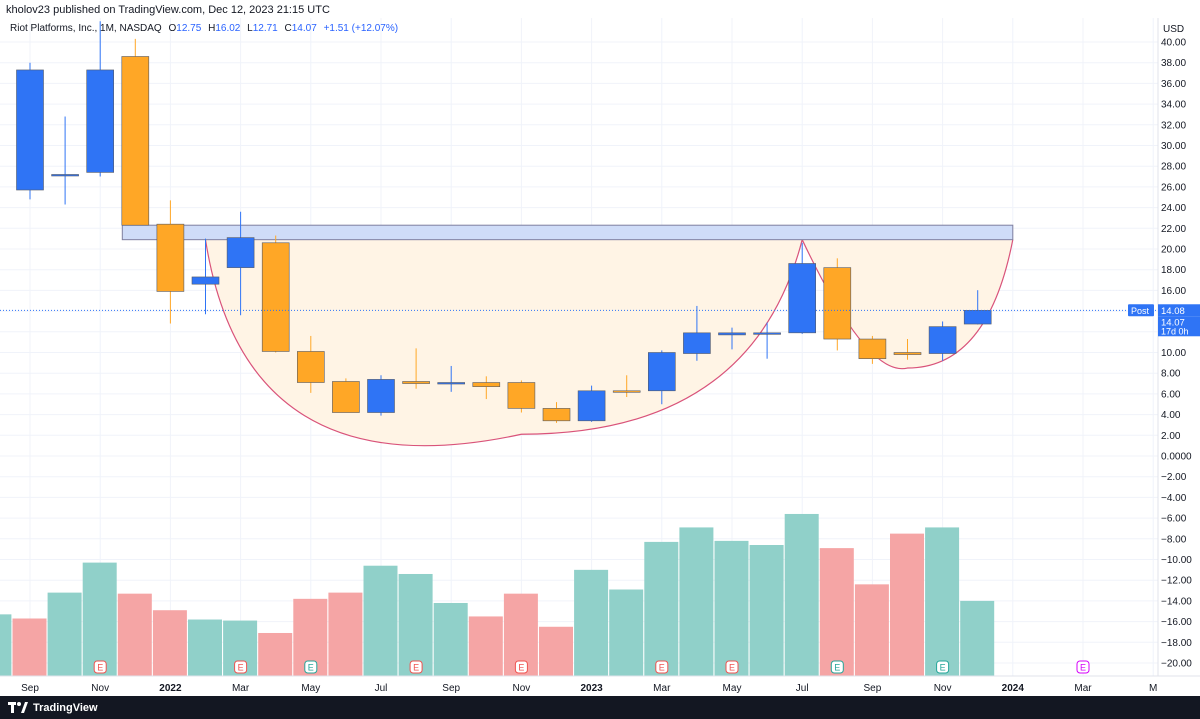  I want to click on tradingview-logo: TradingView, so click(53, 707).